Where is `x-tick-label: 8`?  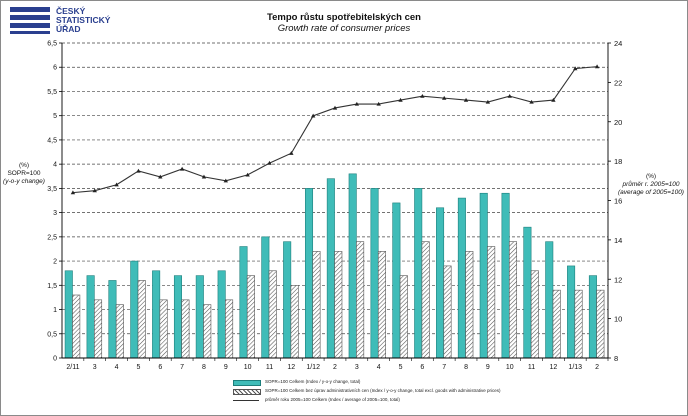 x-tick-label: 8 is located at coordinates (466, 367).